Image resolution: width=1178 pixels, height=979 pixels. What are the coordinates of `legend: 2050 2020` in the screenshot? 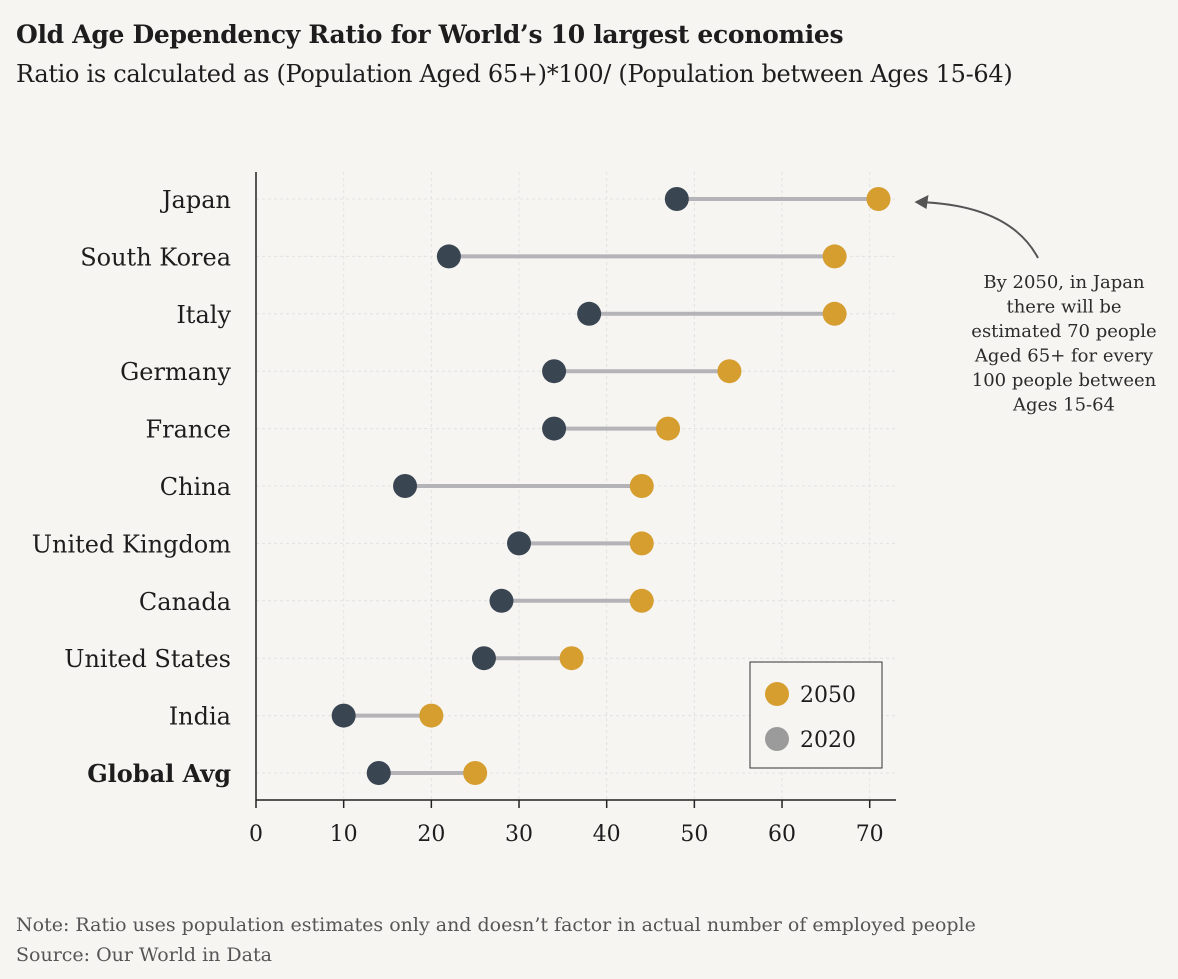 It's located at (816, 715).